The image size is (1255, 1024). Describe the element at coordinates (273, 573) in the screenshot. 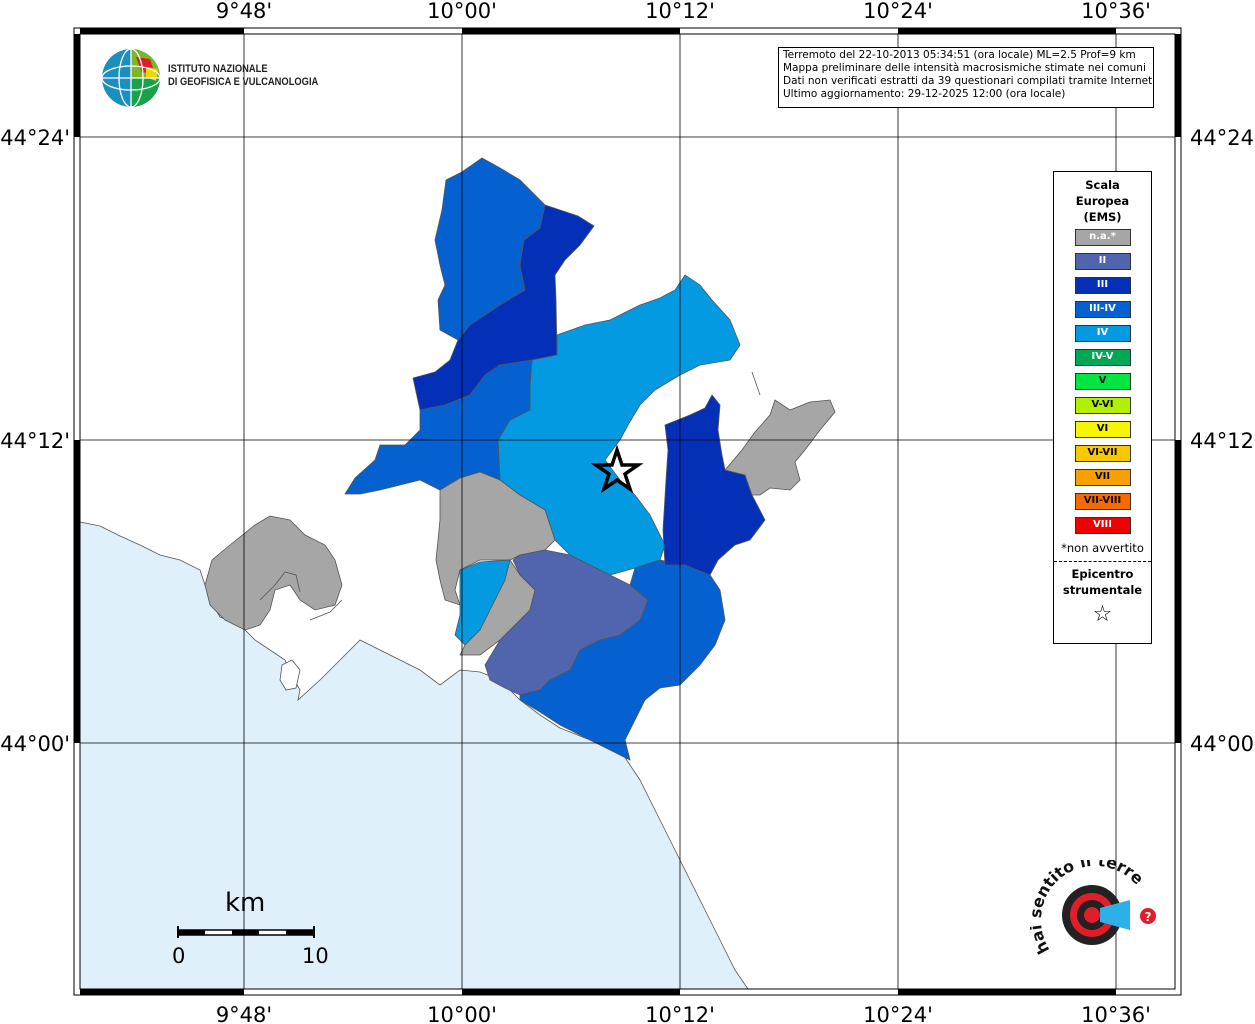

I see `region-na-west` at that location.